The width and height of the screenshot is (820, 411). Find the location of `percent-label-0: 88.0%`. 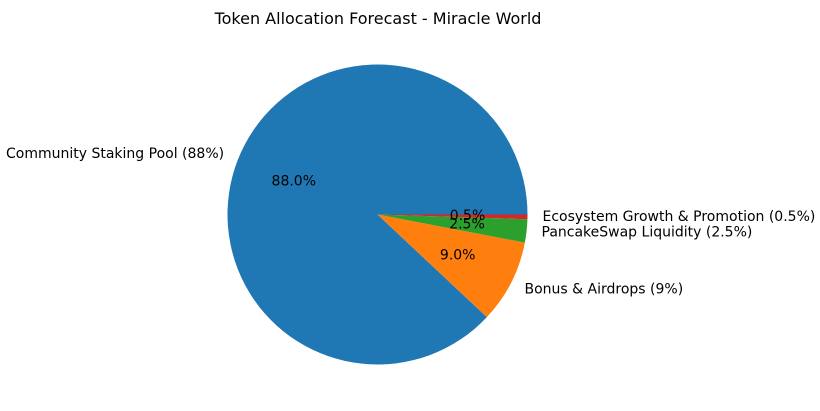

percent-label-0: 88.0% is located at coordinates (294, 181).